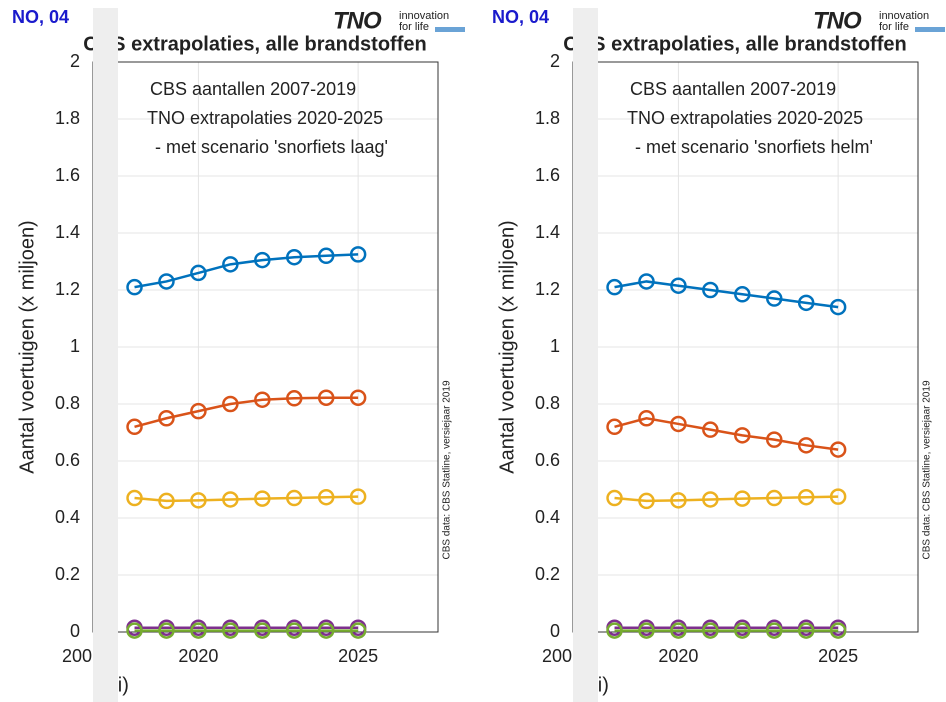 This screenshot has width=946, height=702. I want to click on annotation: - met scenario 'snorfiets laag', so click(269, 147).